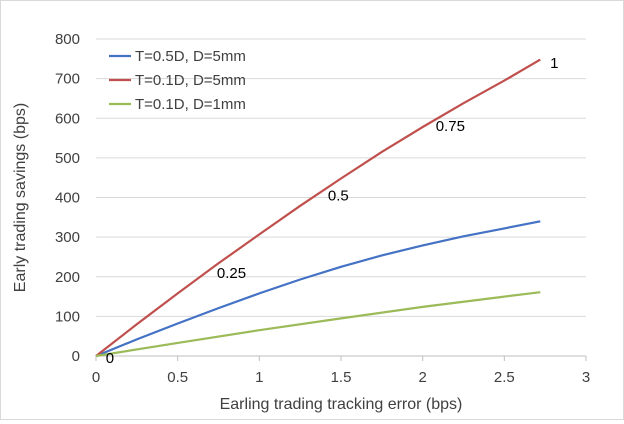 The height and width of the screenshot is (424, 624). I want to click on point-annotation: 0.25, so click(231, 273).